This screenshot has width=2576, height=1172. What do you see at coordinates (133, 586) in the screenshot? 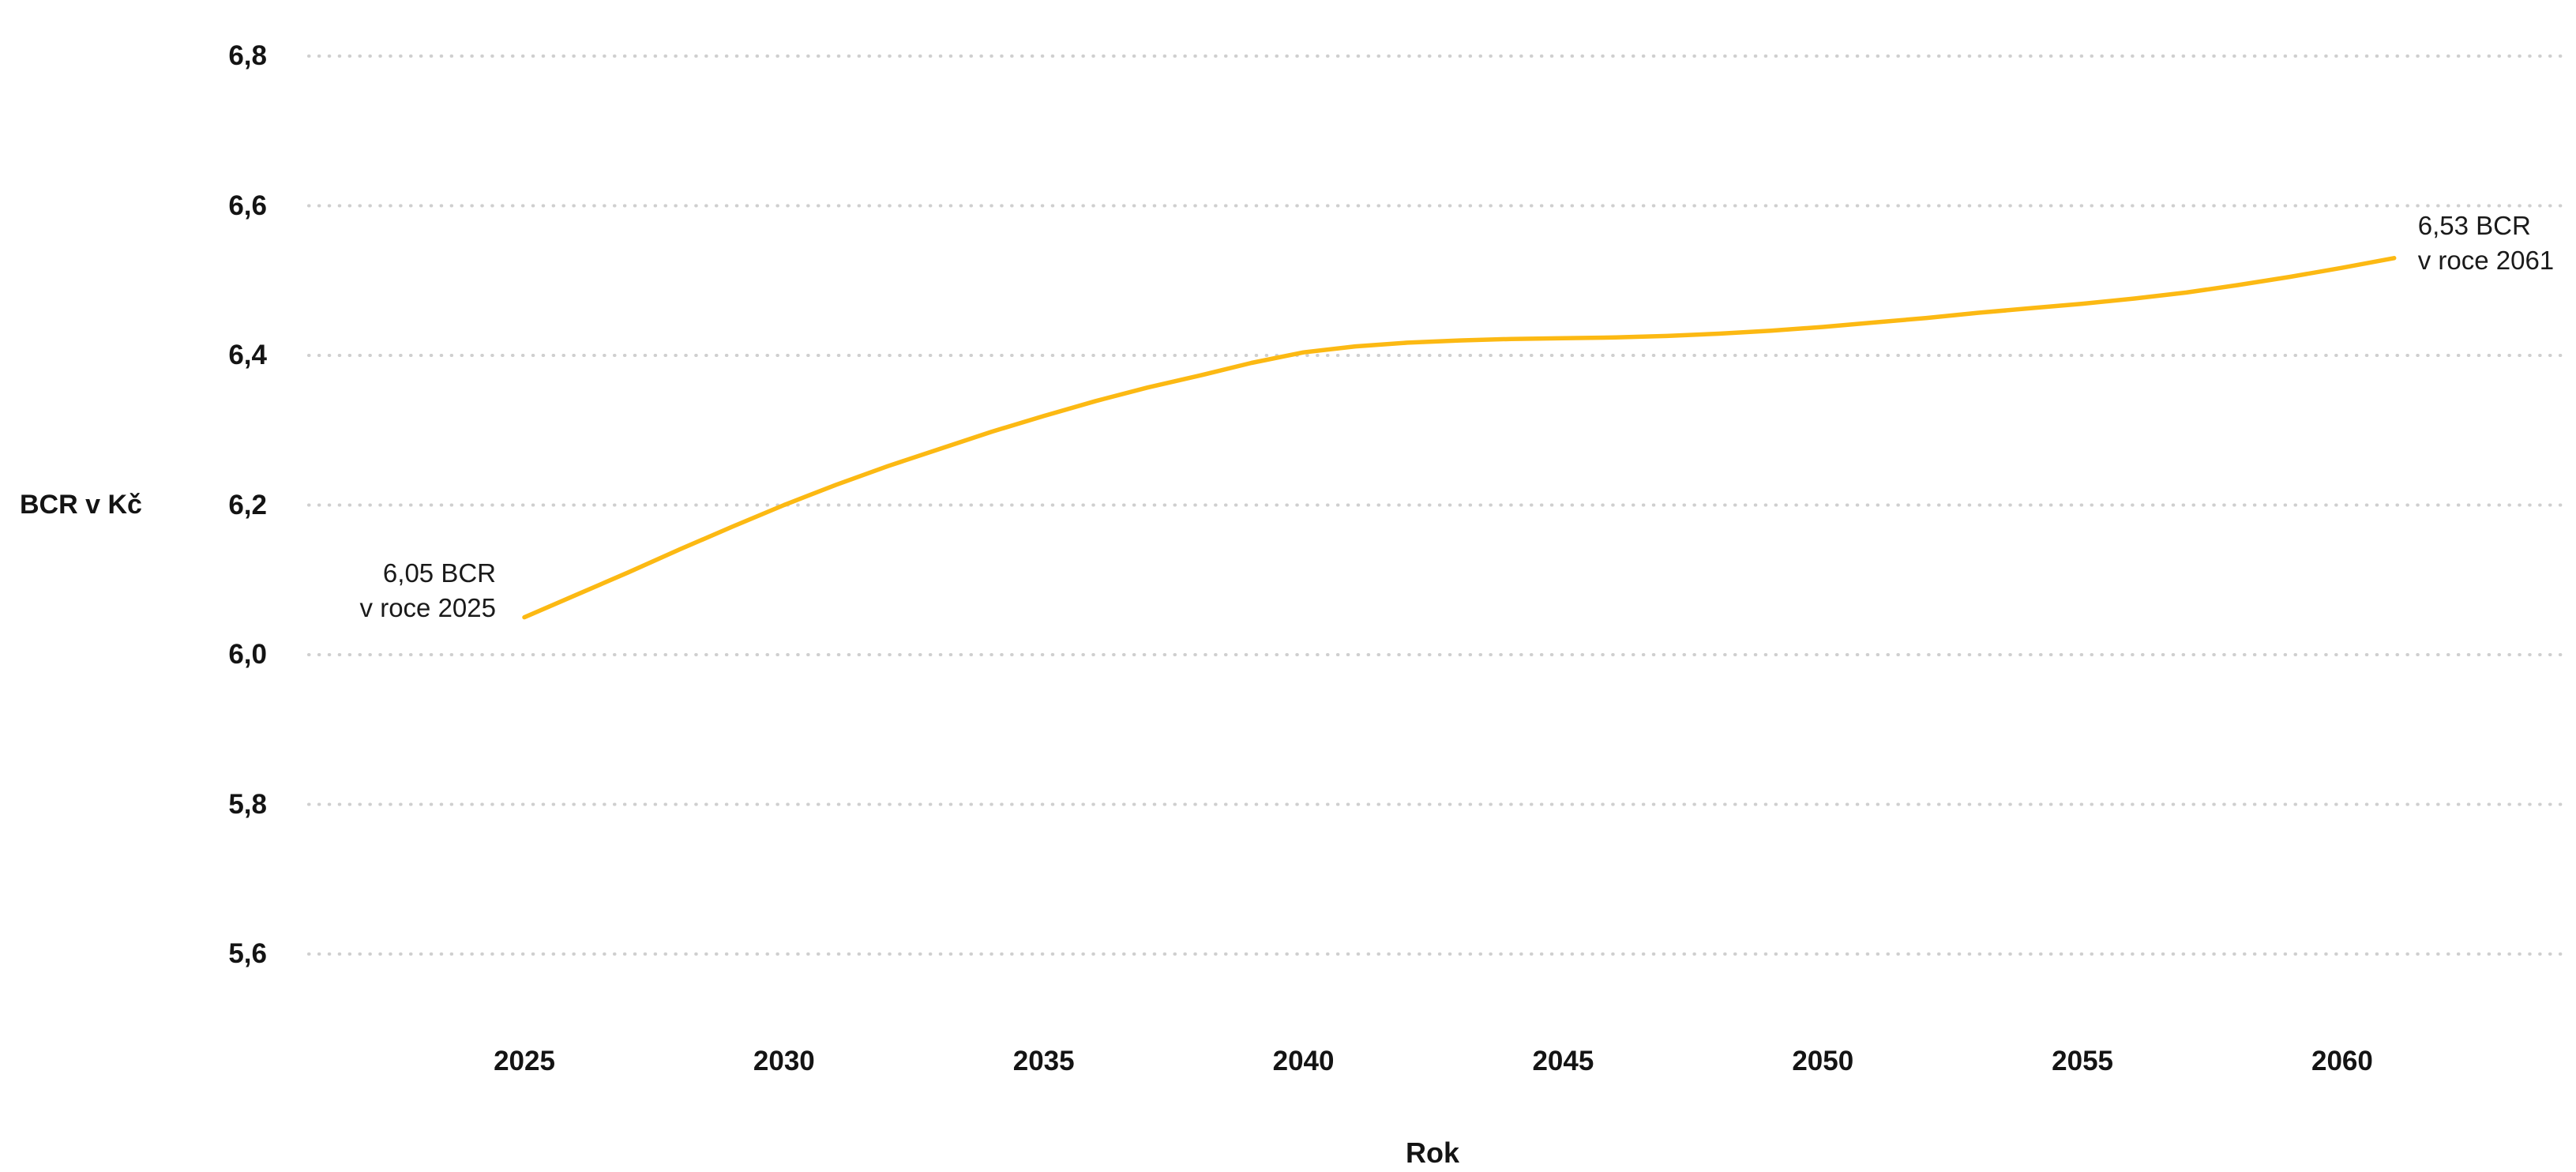
I see `y-axis-ticks: 6,8 6,6 6,4 6,2 6,0 5,8 5,6` at bounding box center [133, 586].